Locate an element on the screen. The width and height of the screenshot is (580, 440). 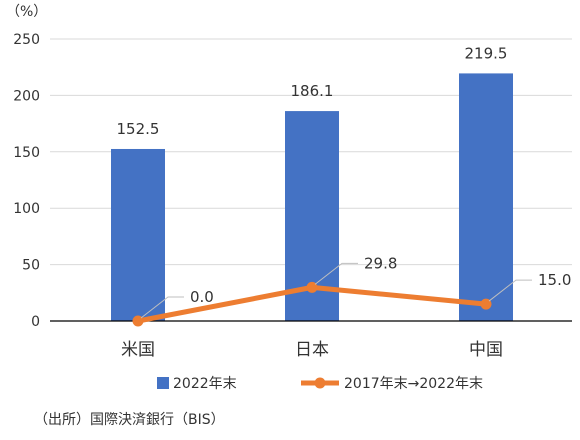
legend-label: 2022年末 is located at coordinates (205, 384).